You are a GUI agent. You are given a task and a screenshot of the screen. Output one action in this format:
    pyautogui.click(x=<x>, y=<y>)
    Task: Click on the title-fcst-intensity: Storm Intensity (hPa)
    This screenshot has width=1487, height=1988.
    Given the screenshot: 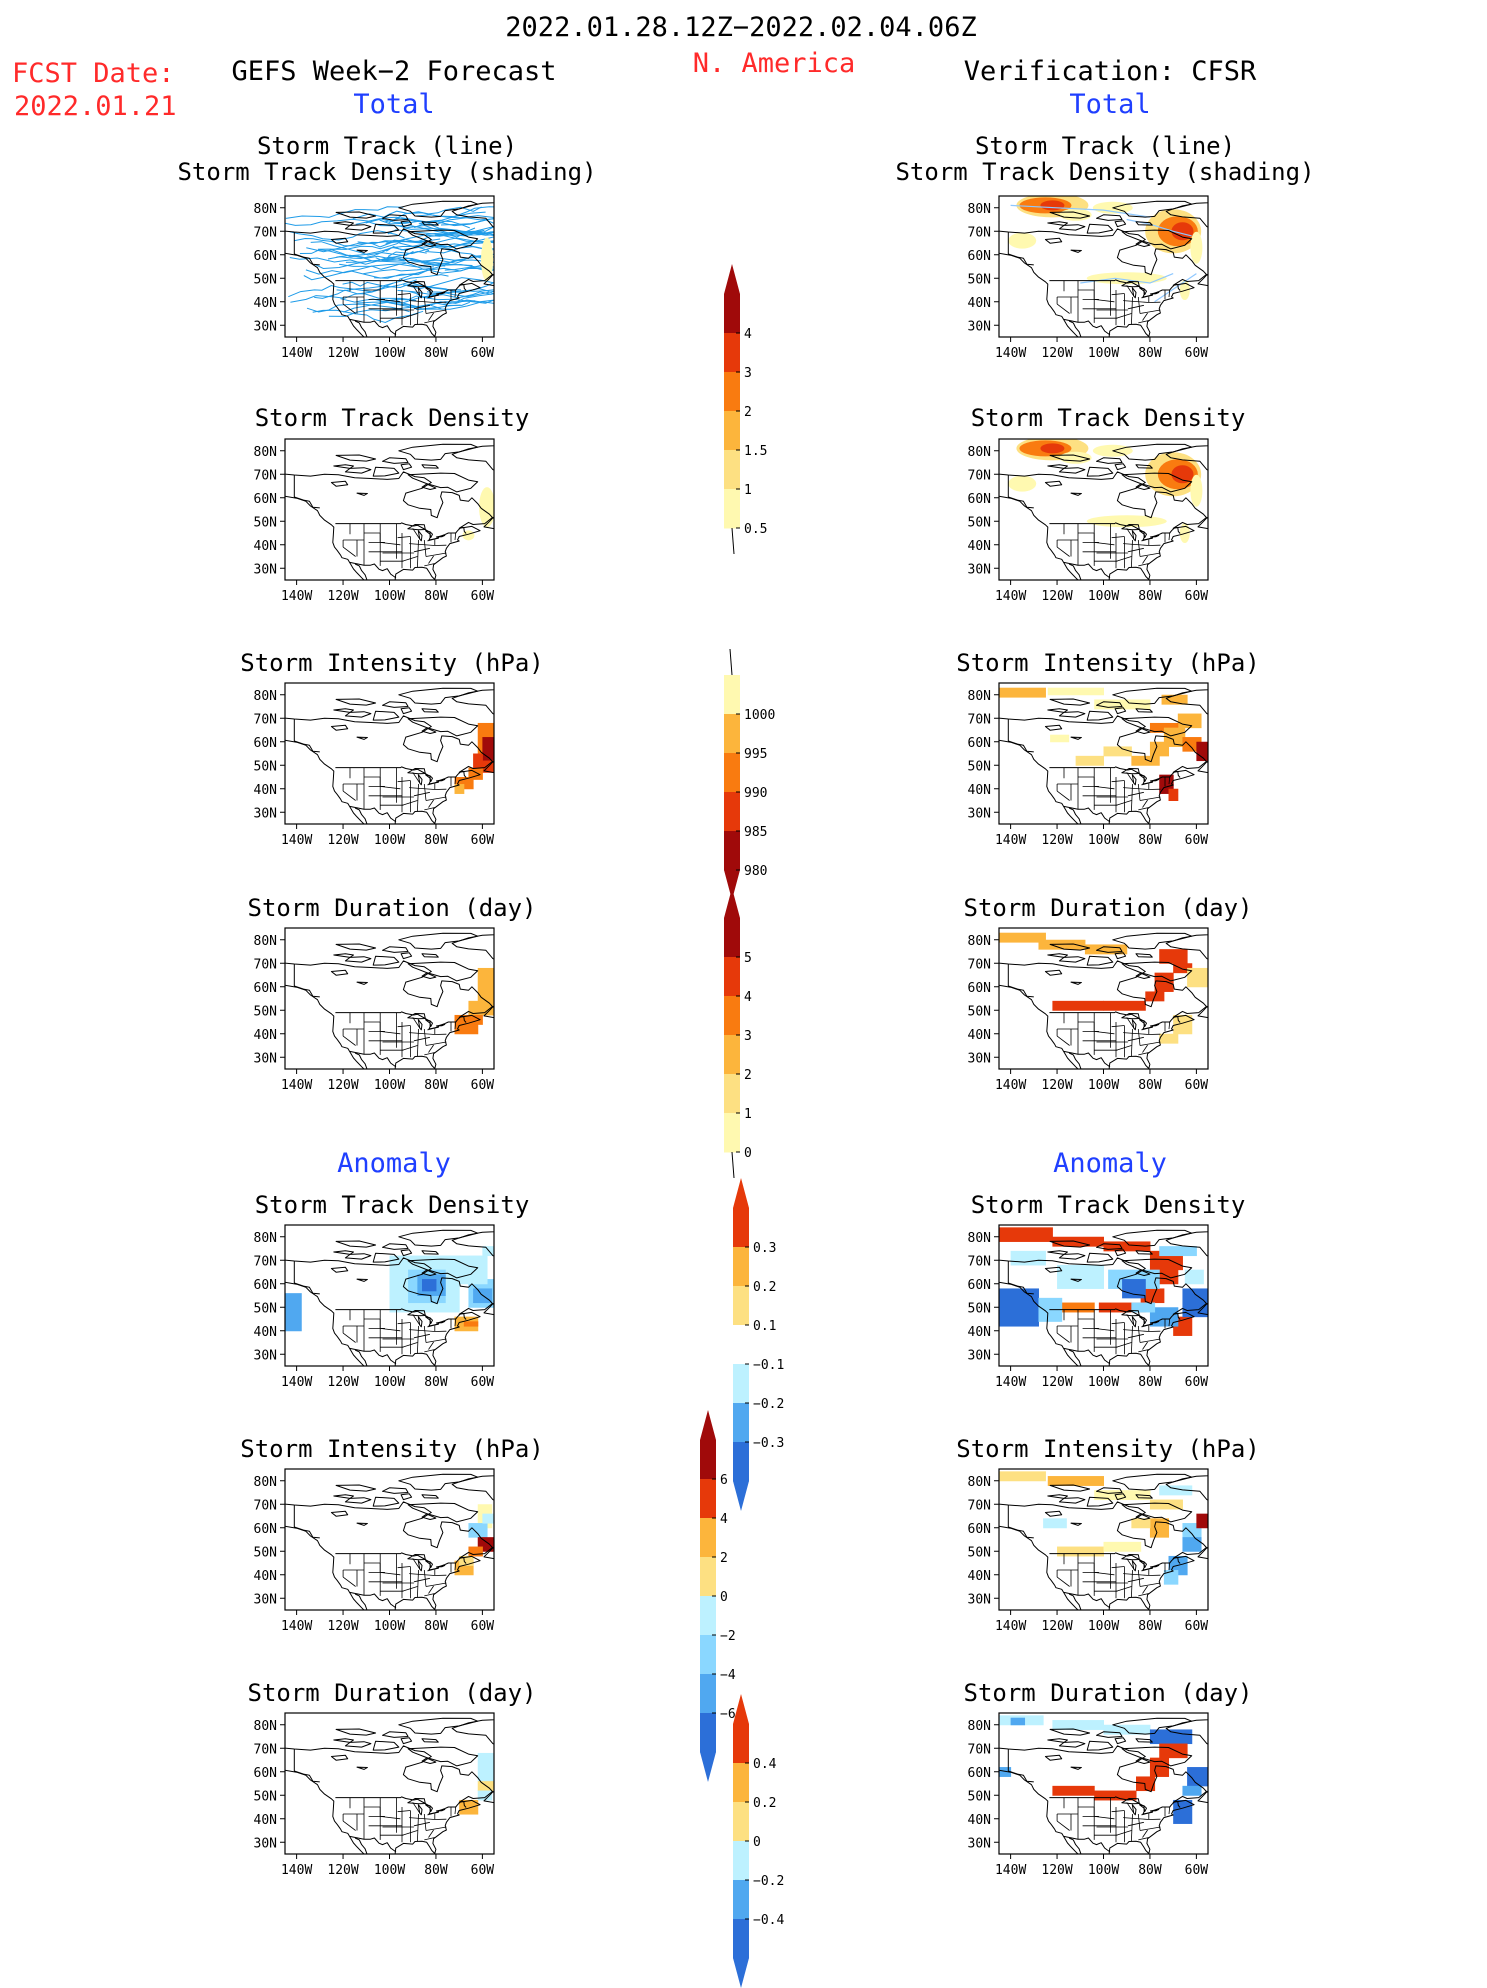 What is the action you would take?
    pyautogui.click(x=392, y=663)
    